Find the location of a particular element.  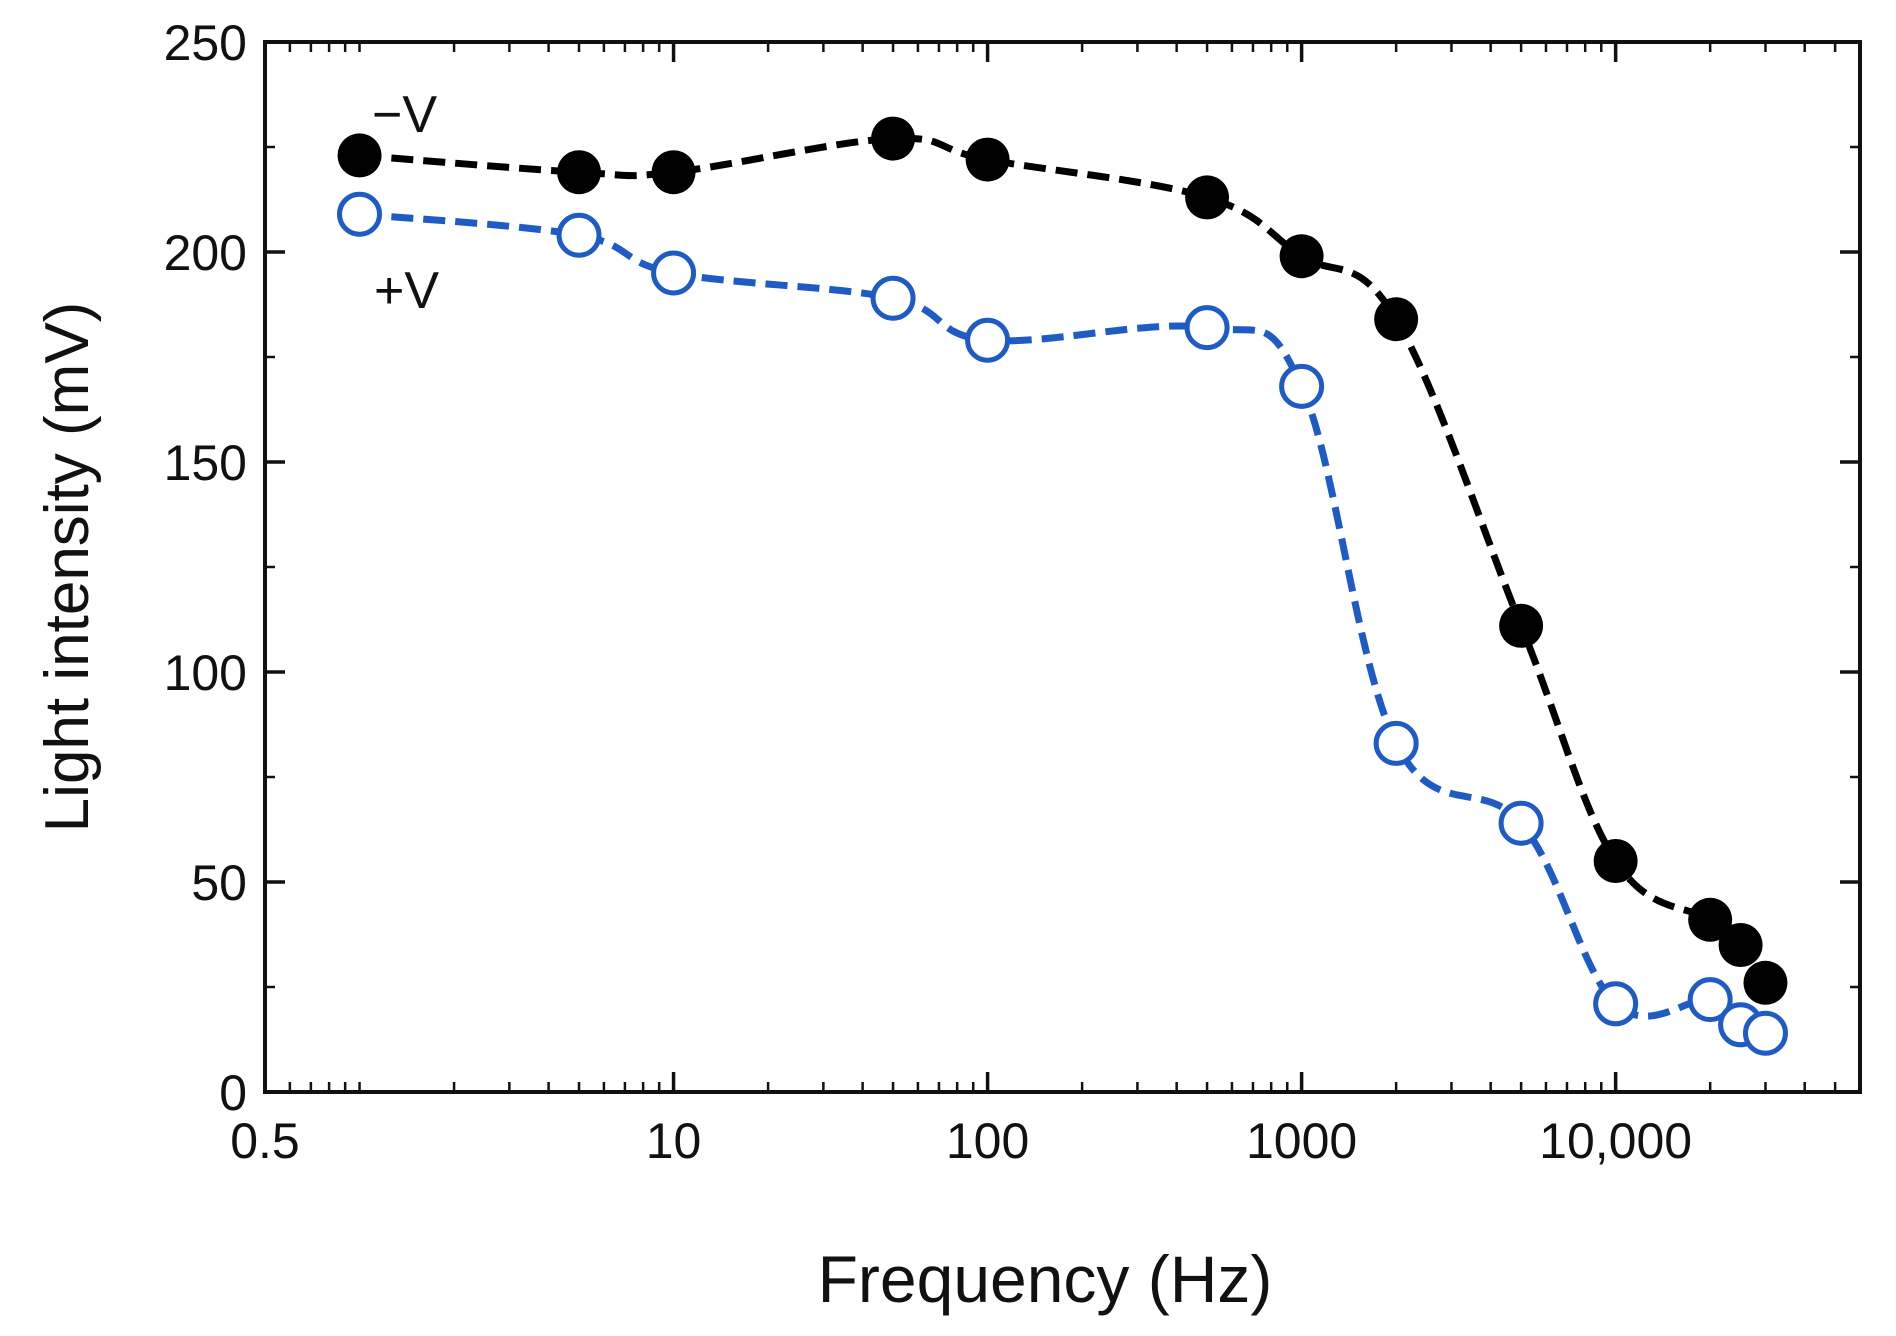

y-tick-label: 100 is located at coordinates (205, 673).